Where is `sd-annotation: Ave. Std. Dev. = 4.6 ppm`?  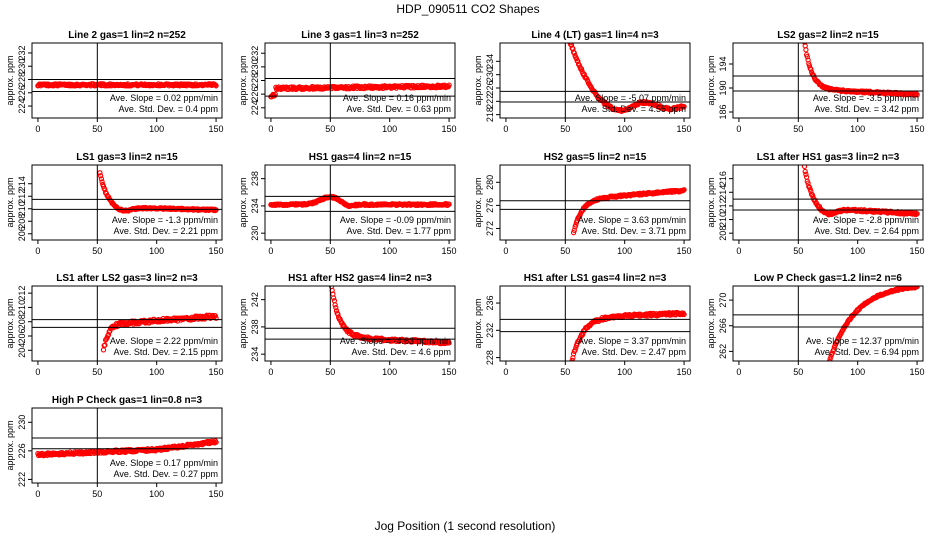 sd-annotation: Ave. Std. Dev. = 4.6 ppm is located at coordinates (401, 352).